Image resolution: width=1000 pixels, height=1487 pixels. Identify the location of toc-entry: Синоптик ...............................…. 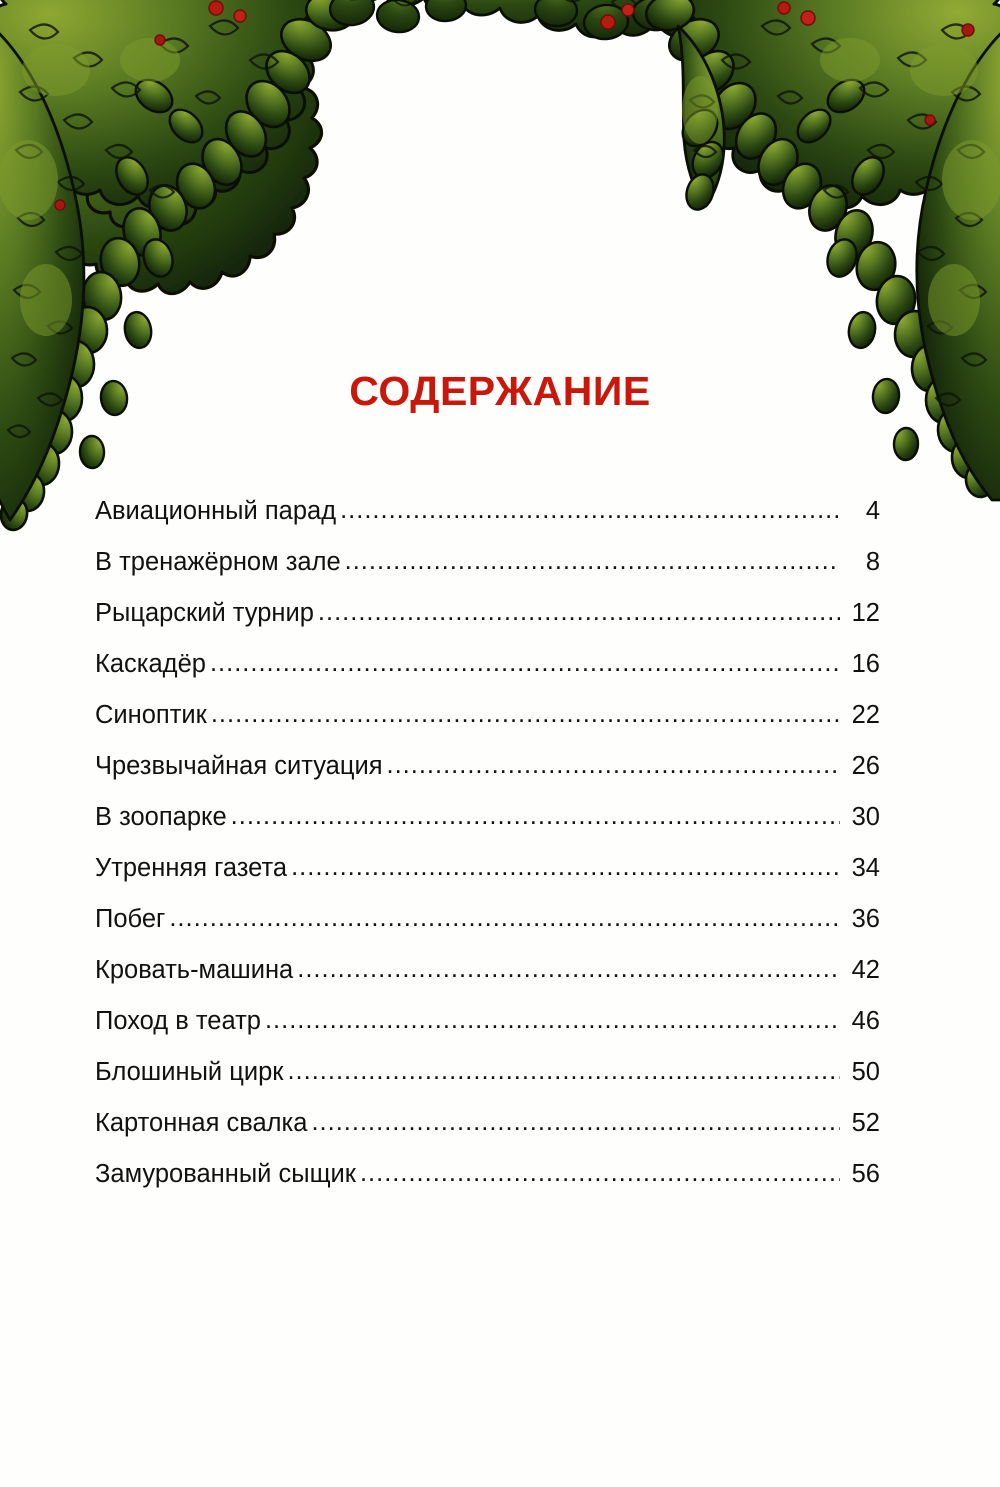
(487, 726).